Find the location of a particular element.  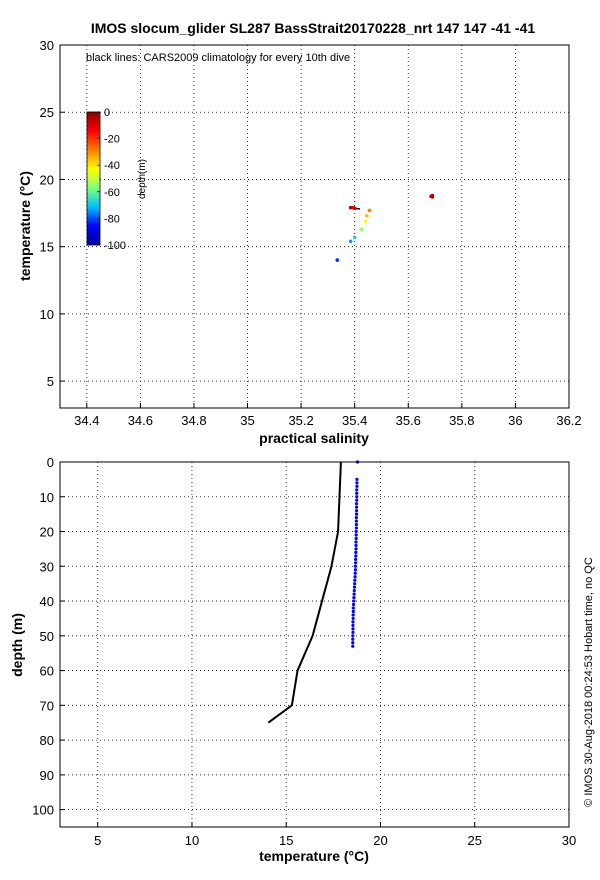

dp-y-tick-label: 60 is located at coordinates (47, 671).